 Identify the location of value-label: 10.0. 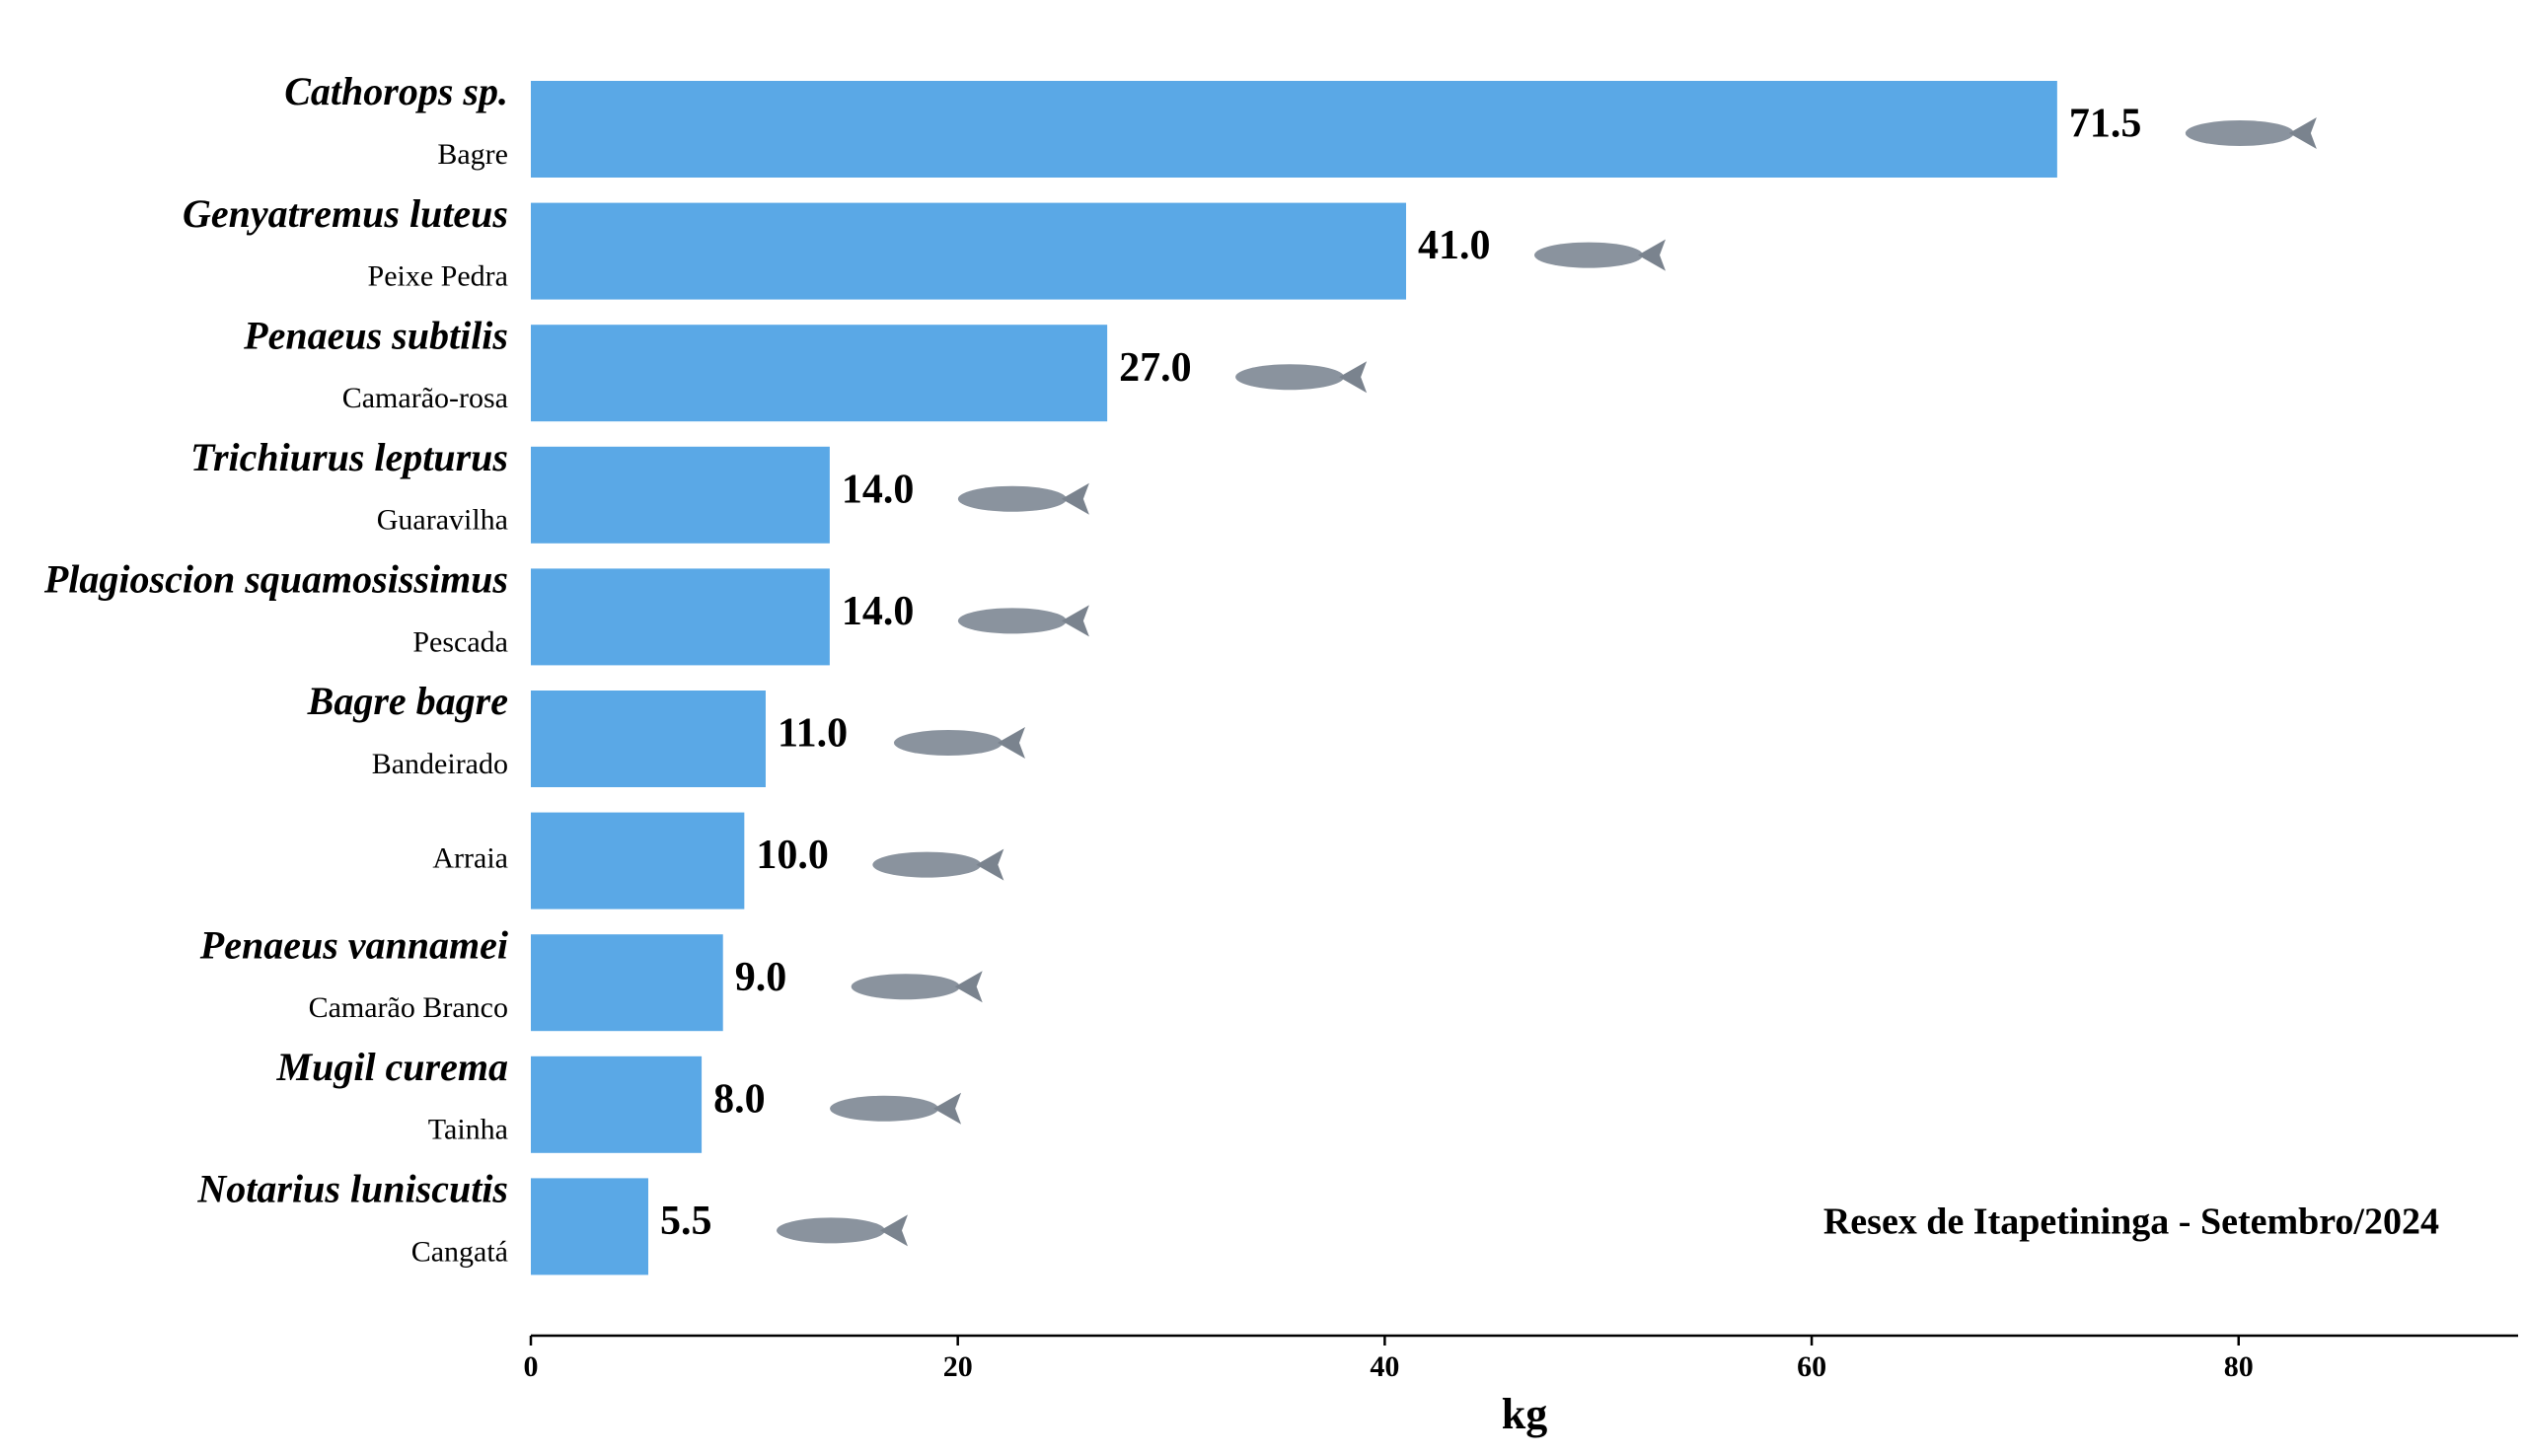
(792, 855).